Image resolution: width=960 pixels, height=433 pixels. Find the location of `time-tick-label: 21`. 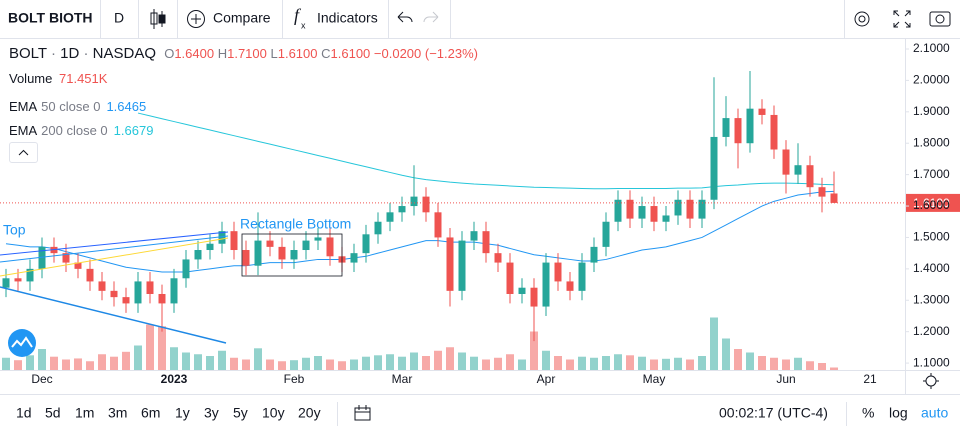

time-tick-label: 21 is located at coordinates (870, 379).